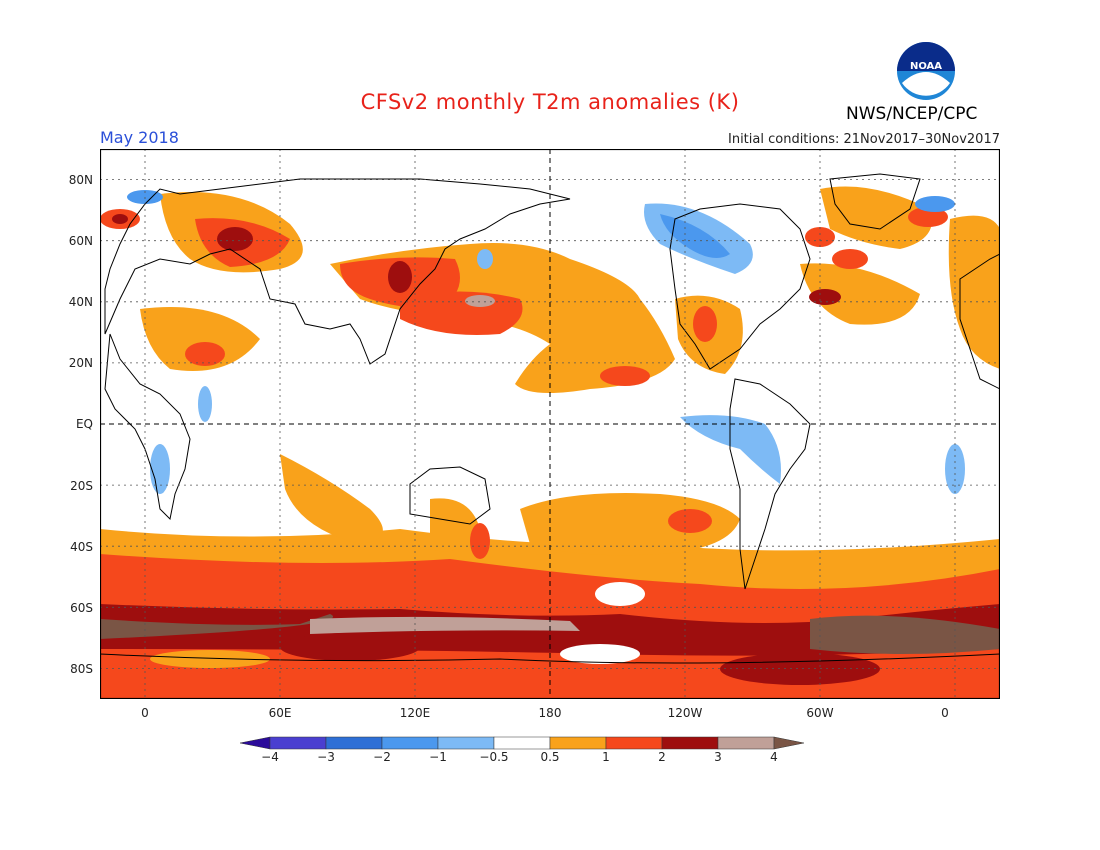 This screenshot has height=850, width=1100. What do you see at coordinates (494, 757) in the screenshot?
I see `colorbar-tick-label: −0.5` at bounding box center [494, 757].